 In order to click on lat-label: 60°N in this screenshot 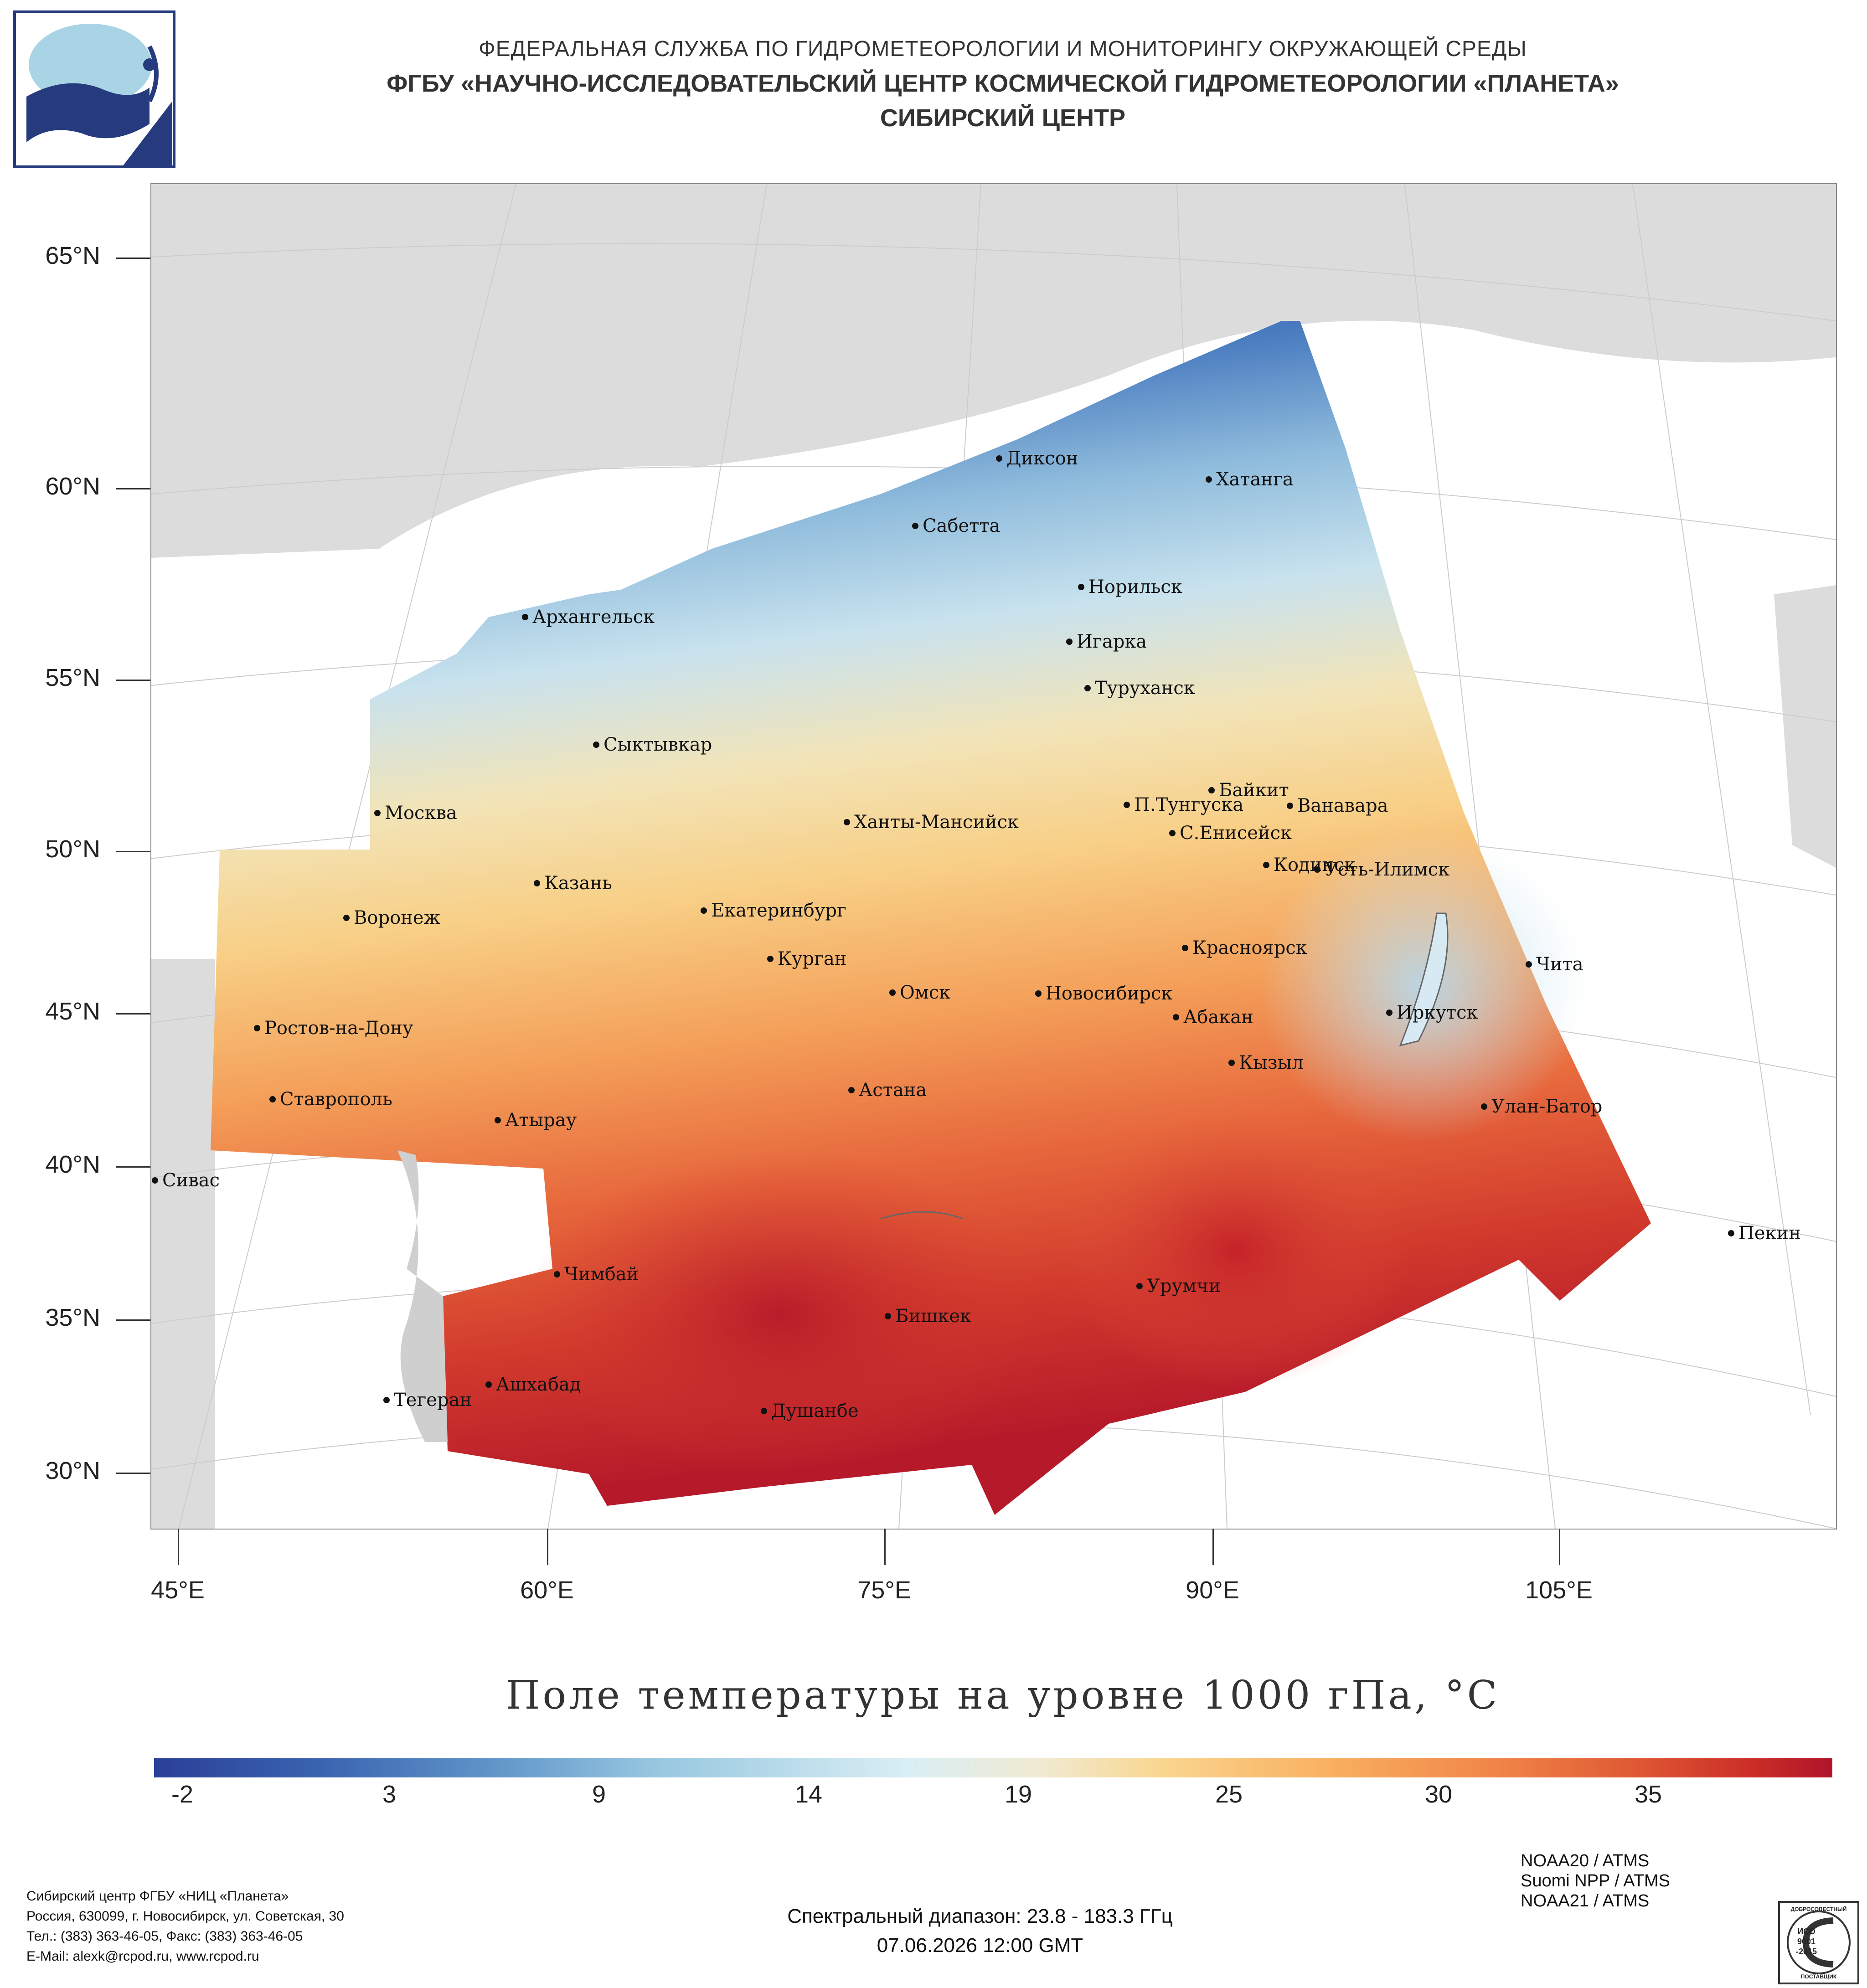, I will do `click(72, 487)`.